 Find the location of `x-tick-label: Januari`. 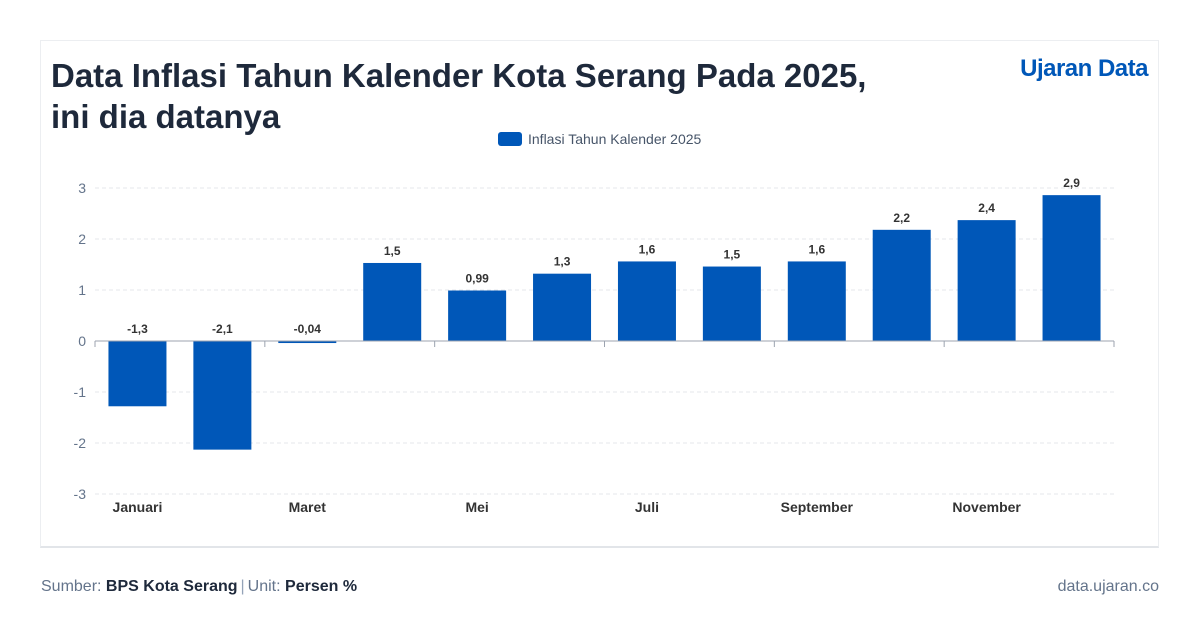

x-tick-label: Januari is located at coordinates (138, 507).